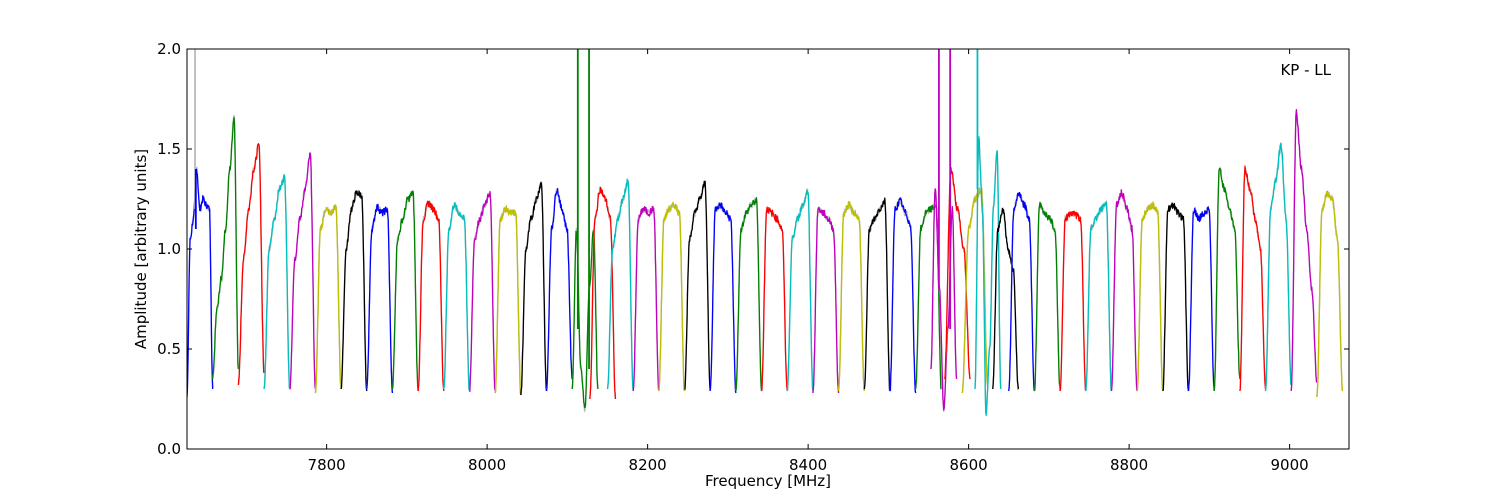 This screenshot has width=1500, height=500. What do you see at coordinates (1305, 70) in the screenshot?
I see `annotation-label: KP - LL` at bounding box center [1305, 70].